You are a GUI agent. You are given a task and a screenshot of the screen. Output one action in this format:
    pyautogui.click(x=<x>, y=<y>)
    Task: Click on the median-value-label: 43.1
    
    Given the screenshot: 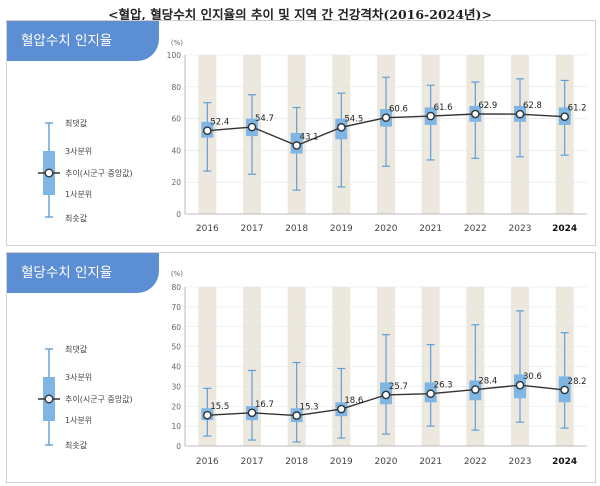 What is the action you would take?
    pyautogui.click(x=309, y=137)
    